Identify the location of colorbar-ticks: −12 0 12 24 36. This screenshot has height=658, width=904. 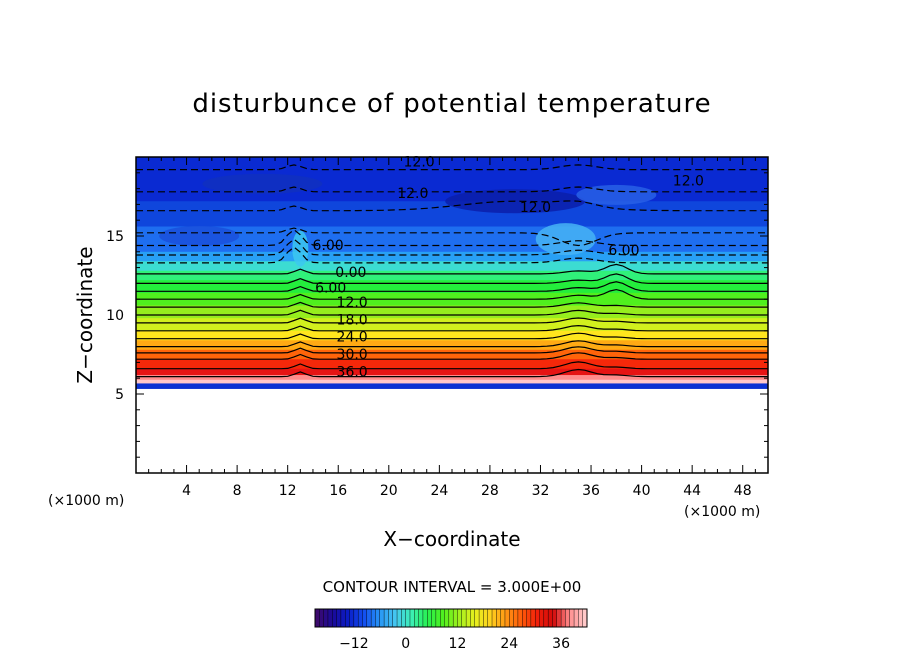
(454, 644).